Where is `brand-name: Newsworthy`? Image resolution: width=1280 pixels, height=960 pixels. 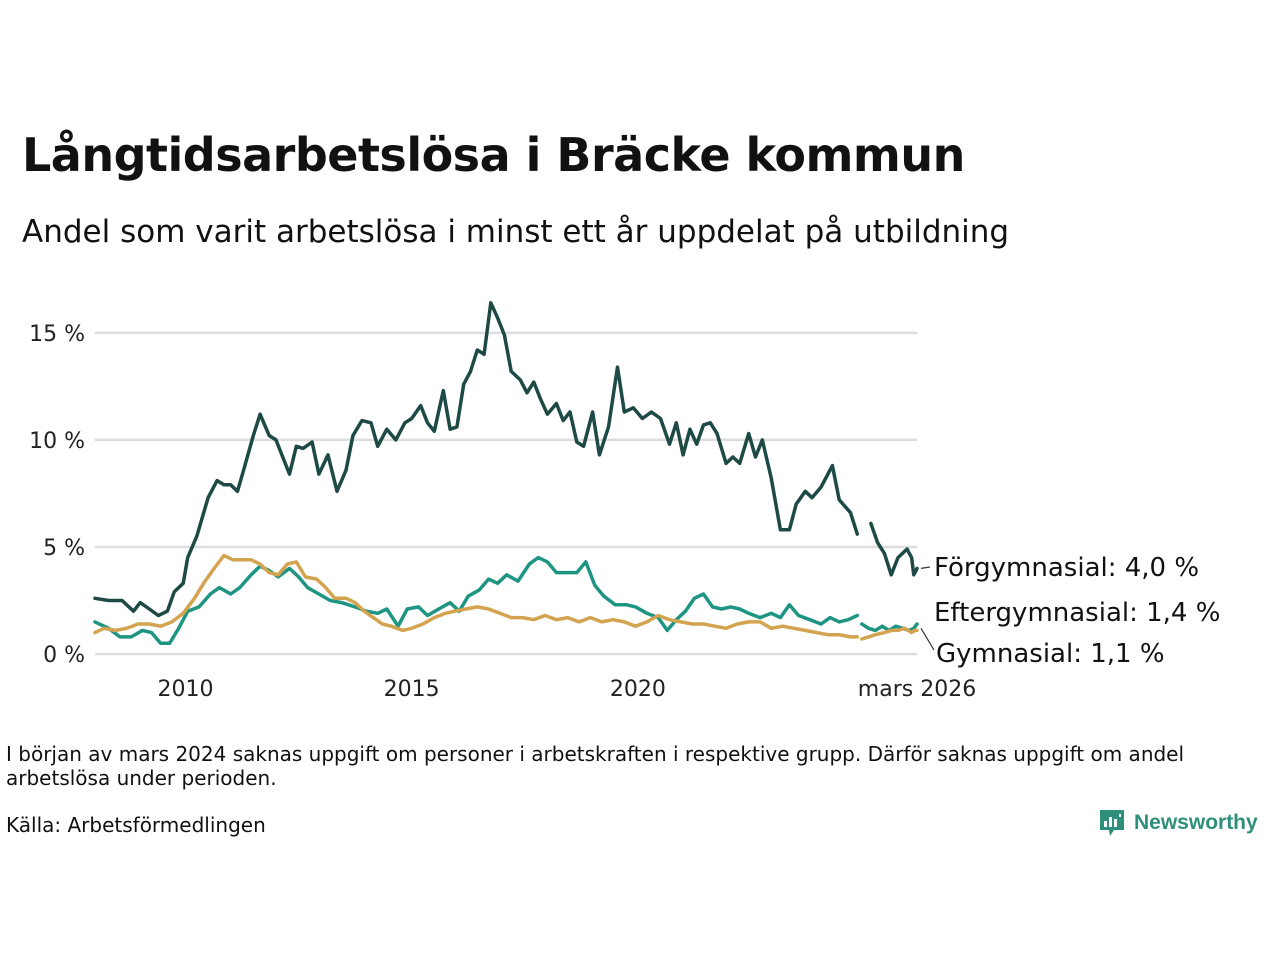
brand-name: Newsworthy is located at coordinates (1196, 822).